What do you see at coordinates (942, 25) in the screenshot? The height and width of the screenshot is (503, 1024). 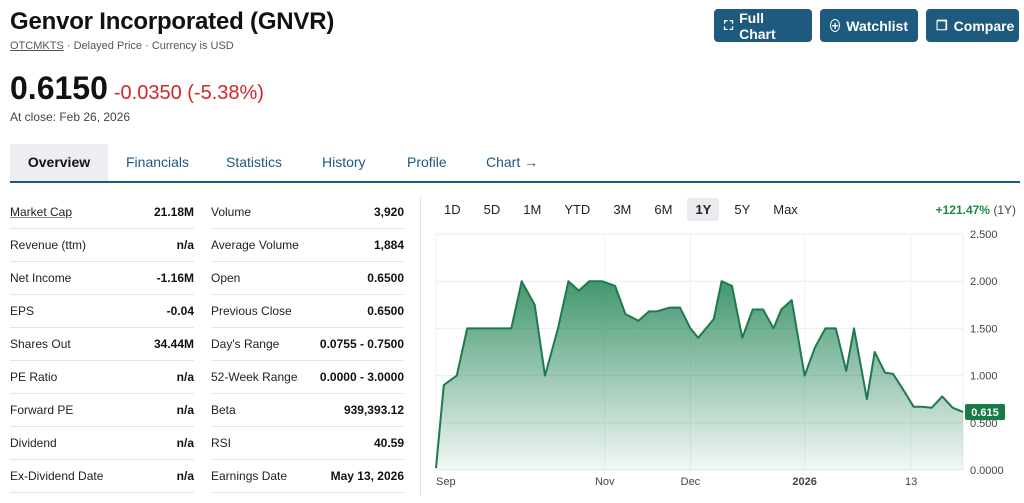 I see `copy-icon: ❐` at bounding box center [942, 25].